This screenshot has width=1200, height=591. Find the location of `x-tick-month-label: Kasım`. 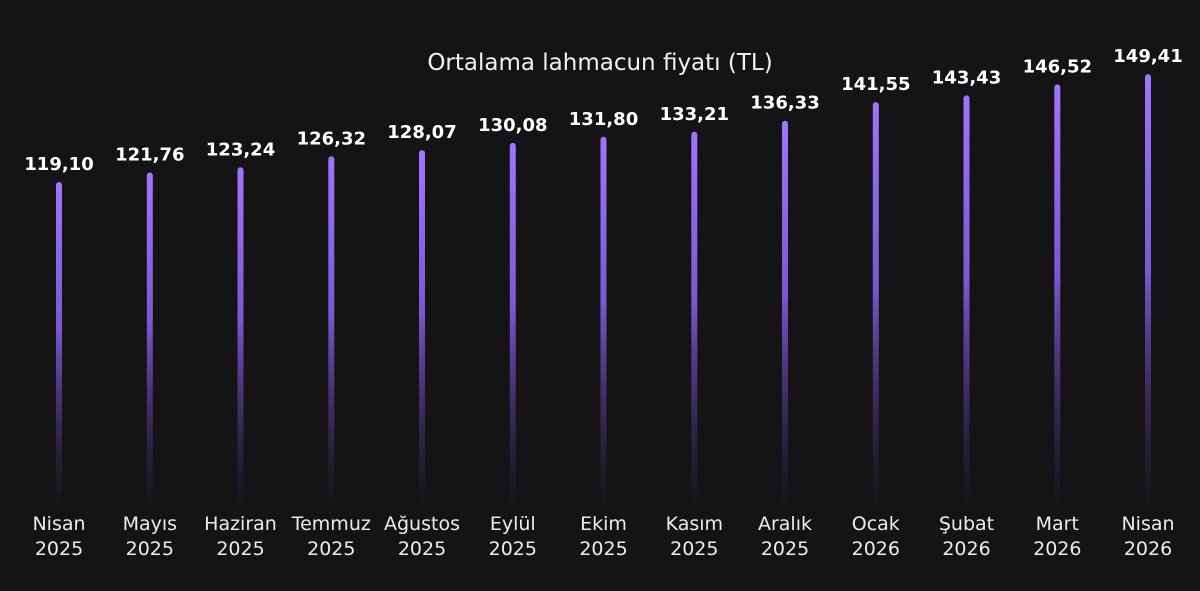

x-tick-month-label: Kasım is located at coordinates (694, 524).